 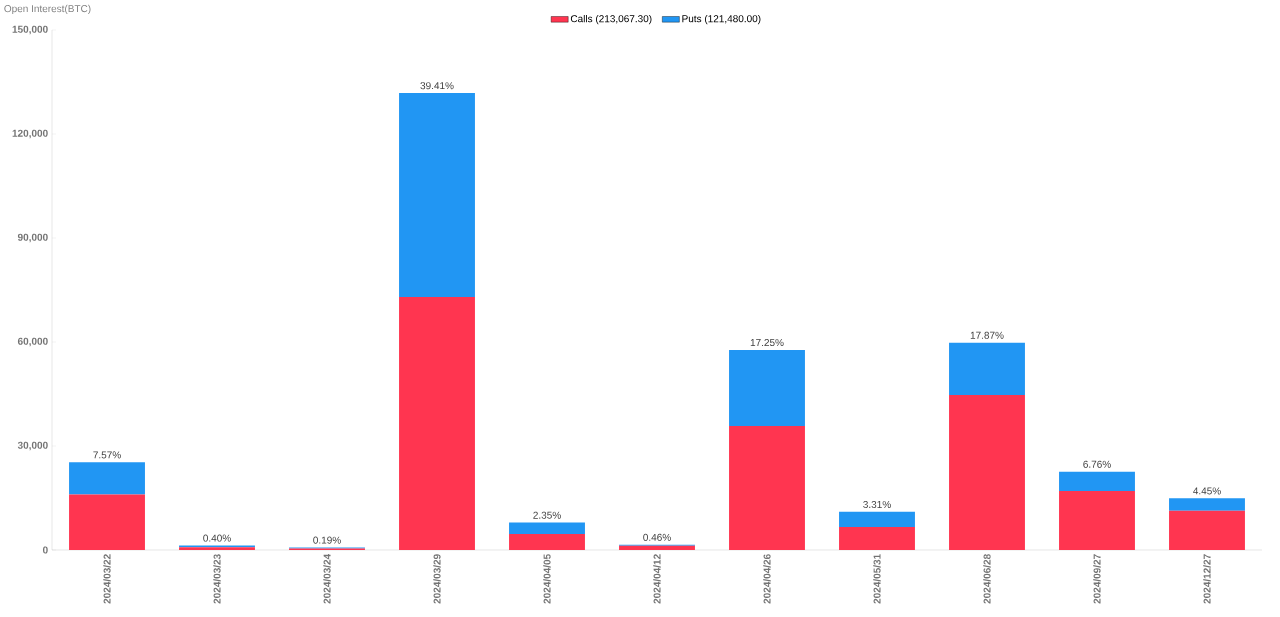 What do you see at coordinates (1207, 579) in the screenshot?
I see `x-tick-label: 2024/12/27` at bounding box center [1207, 579].